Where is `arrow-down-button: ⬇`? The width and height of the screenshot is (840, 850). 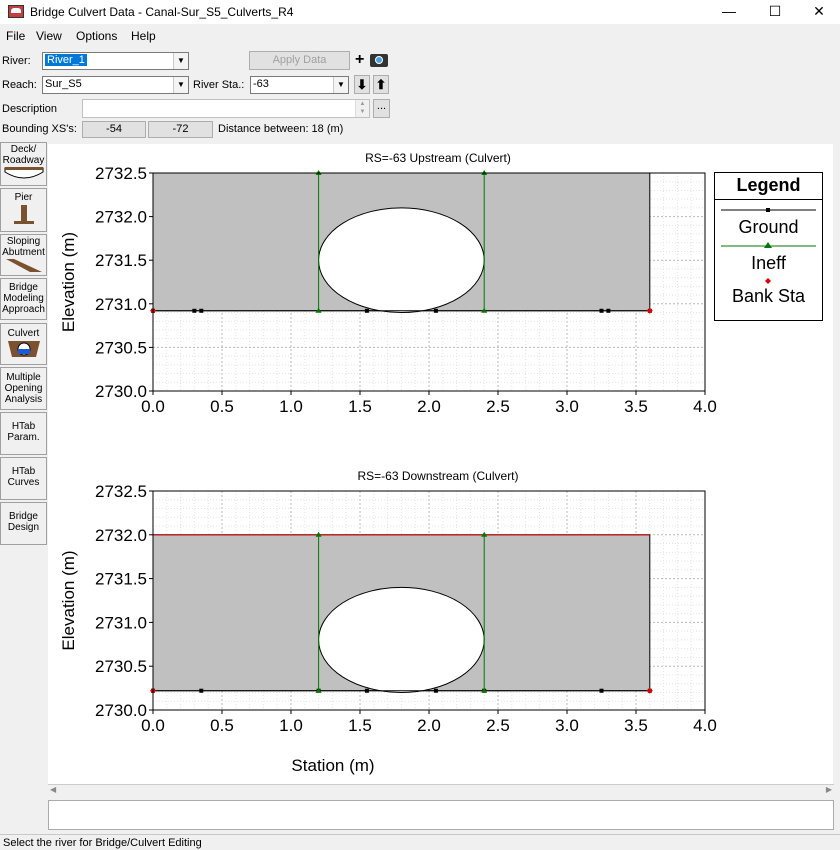 arrow-down-button: ⬇ is located at coordinates (362, 84).